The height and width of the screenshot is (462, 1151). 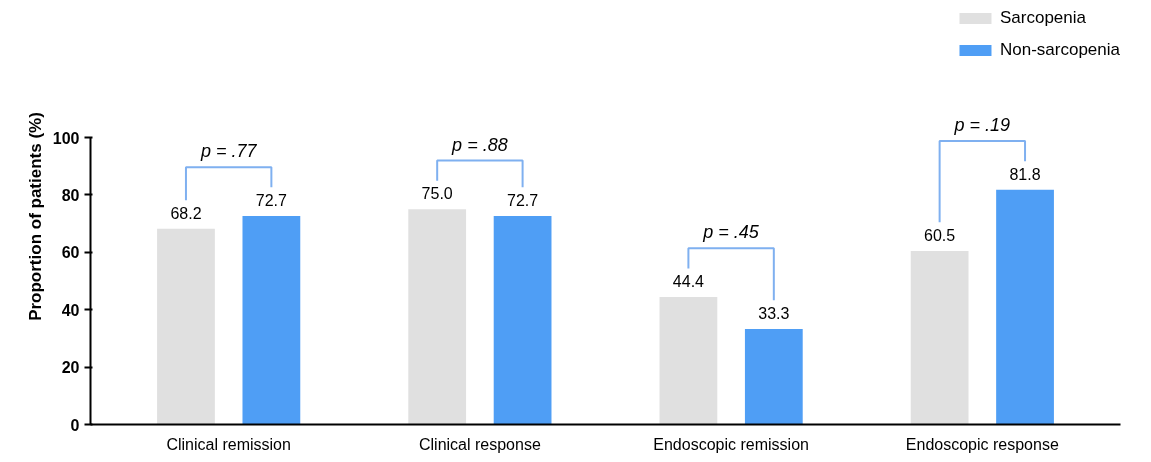 What do you see at coordinates (186, 213) in the screenshot?
I see `data-label: 68.2` at bounding box center [186, 213].